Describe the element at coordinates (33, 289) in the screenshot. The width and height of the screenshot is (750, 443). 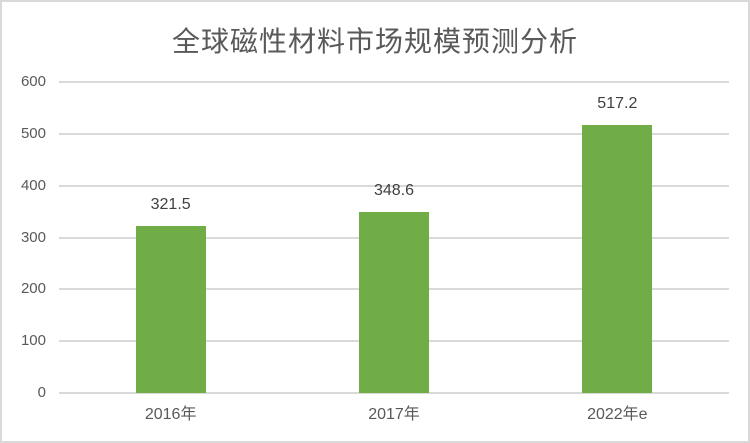
I see `y-axis-label-200: 200` at that location.